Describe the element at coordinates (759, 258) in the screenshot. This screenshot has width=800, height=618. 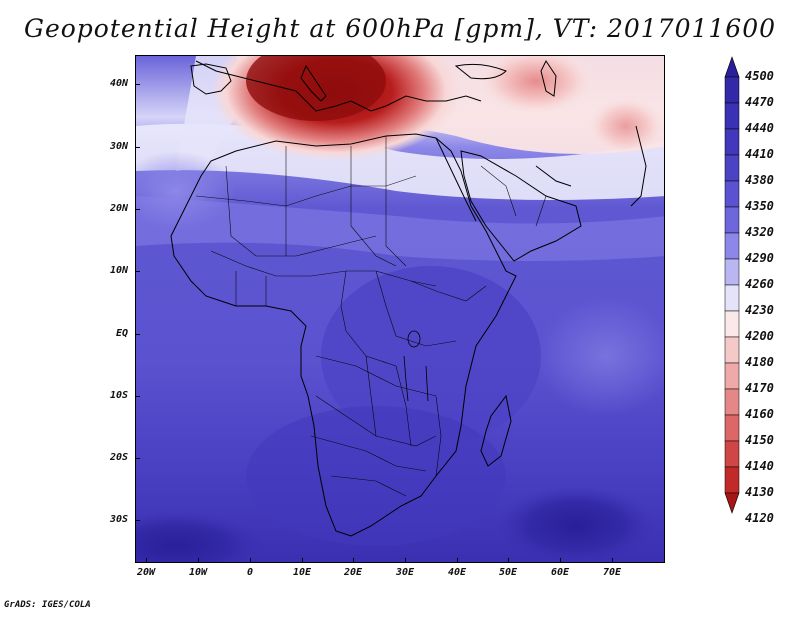
I see `colorbar-label: 4290` at that location.